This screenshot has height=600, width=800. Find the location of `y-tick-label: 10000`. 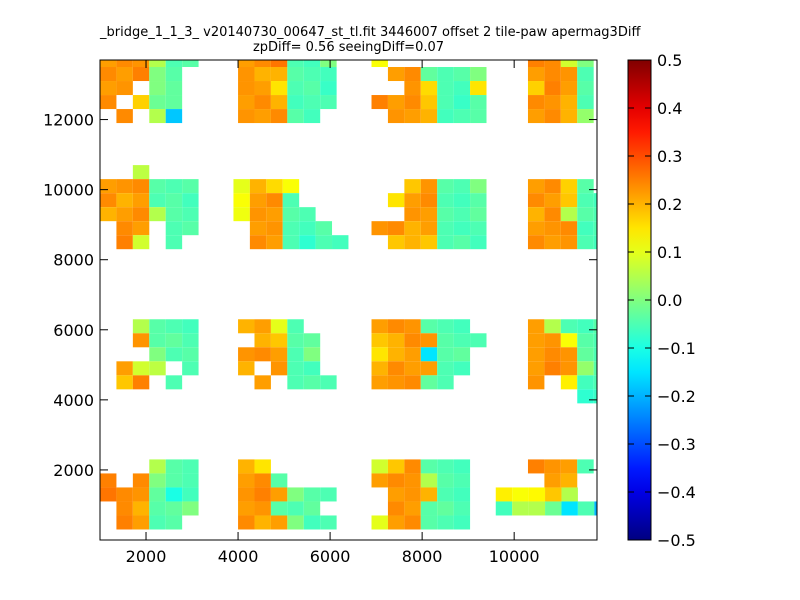

y-tick-label: 10000 is located at coordinates (68, 190).